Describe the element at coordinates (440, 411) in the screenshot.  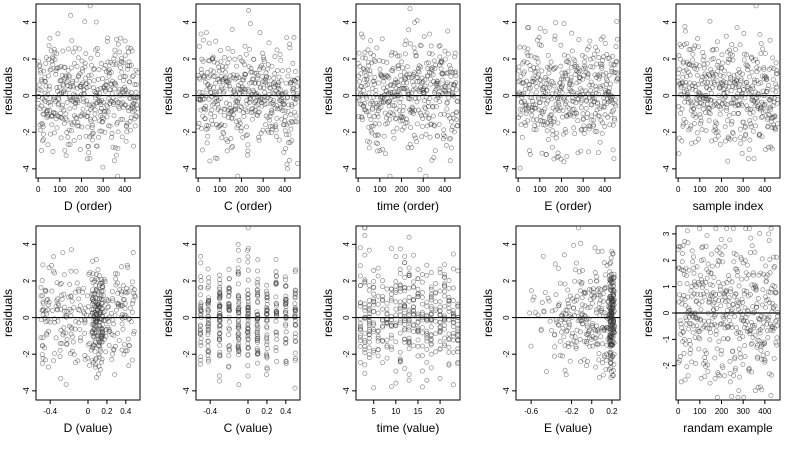
I see `x-tick-label: 20` at that location.